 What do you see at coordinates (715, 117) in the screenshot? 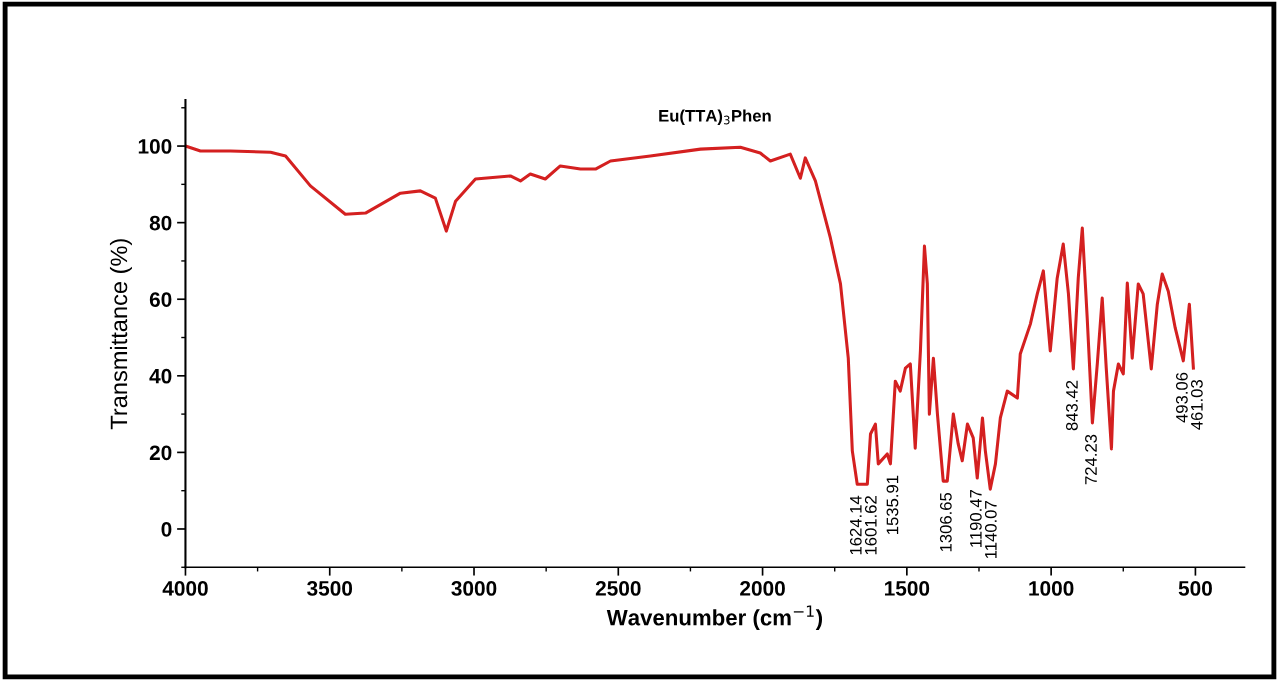
I see `text: Eu(TTA)$_{3}$Phen` at bounding box center [715, 117].